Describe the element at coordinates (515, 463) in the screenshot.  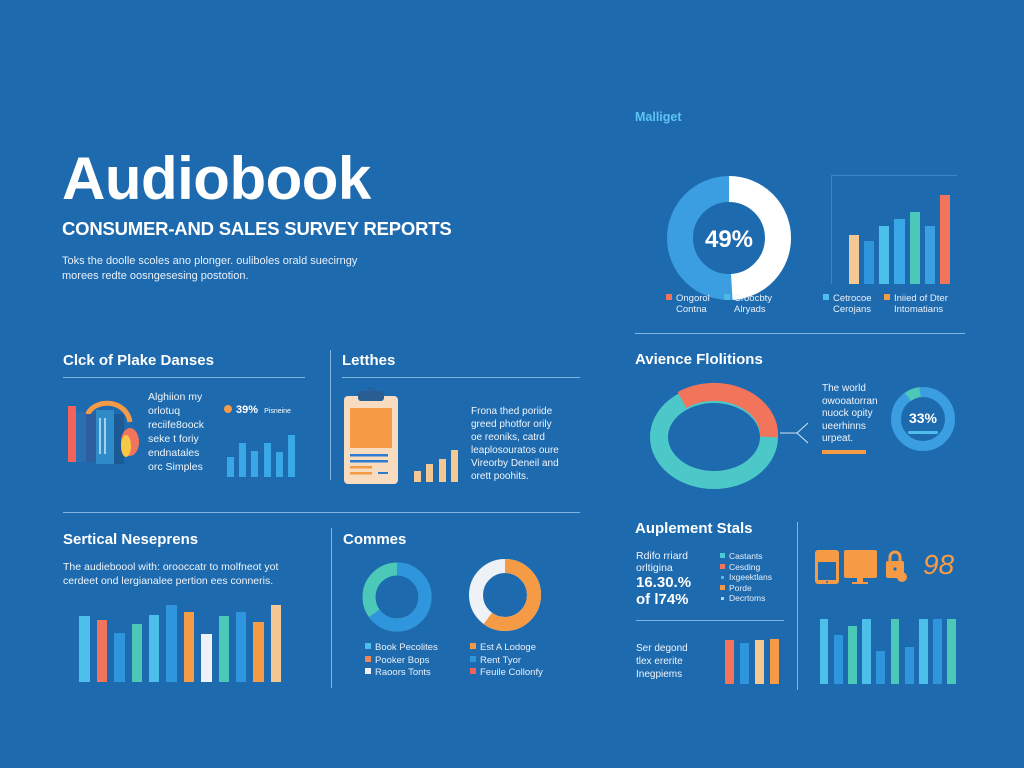
I see `text-line: Vireorby Deneil and` at that location.